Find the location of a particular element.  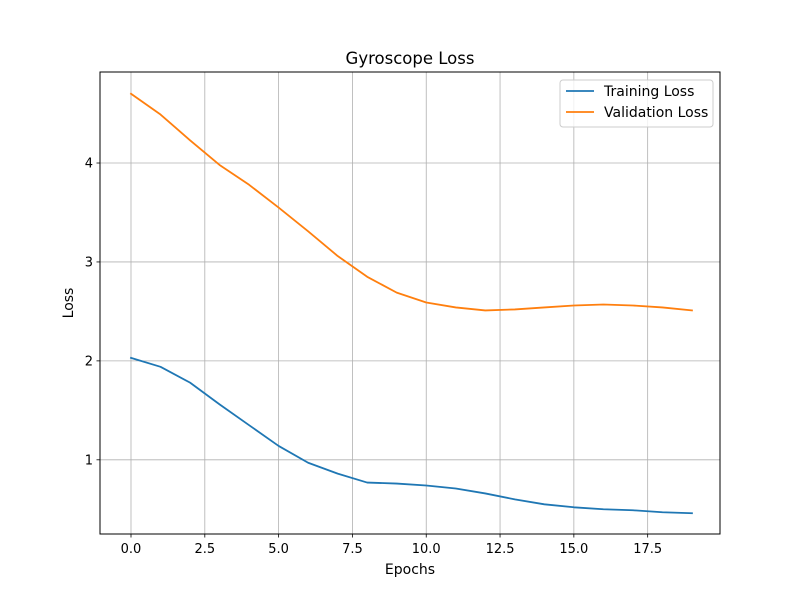

x-tick-label: 17.5 is located at coordinates (647, 549).